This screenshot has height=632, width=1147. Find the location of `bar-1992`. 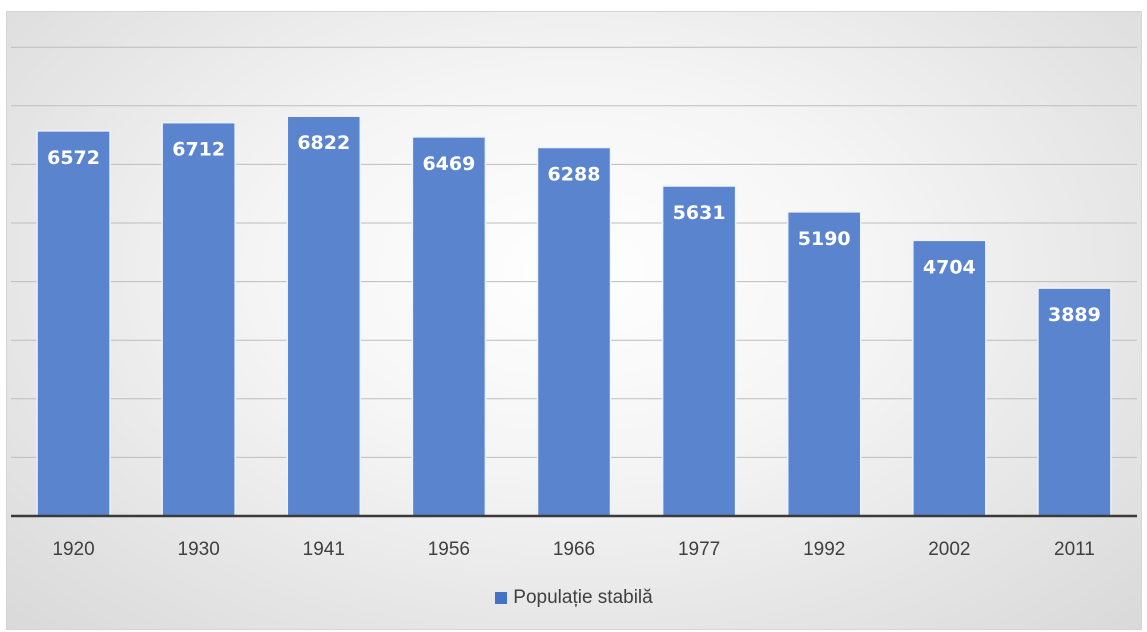

bar-1992 is located at coordinates (824, 364).